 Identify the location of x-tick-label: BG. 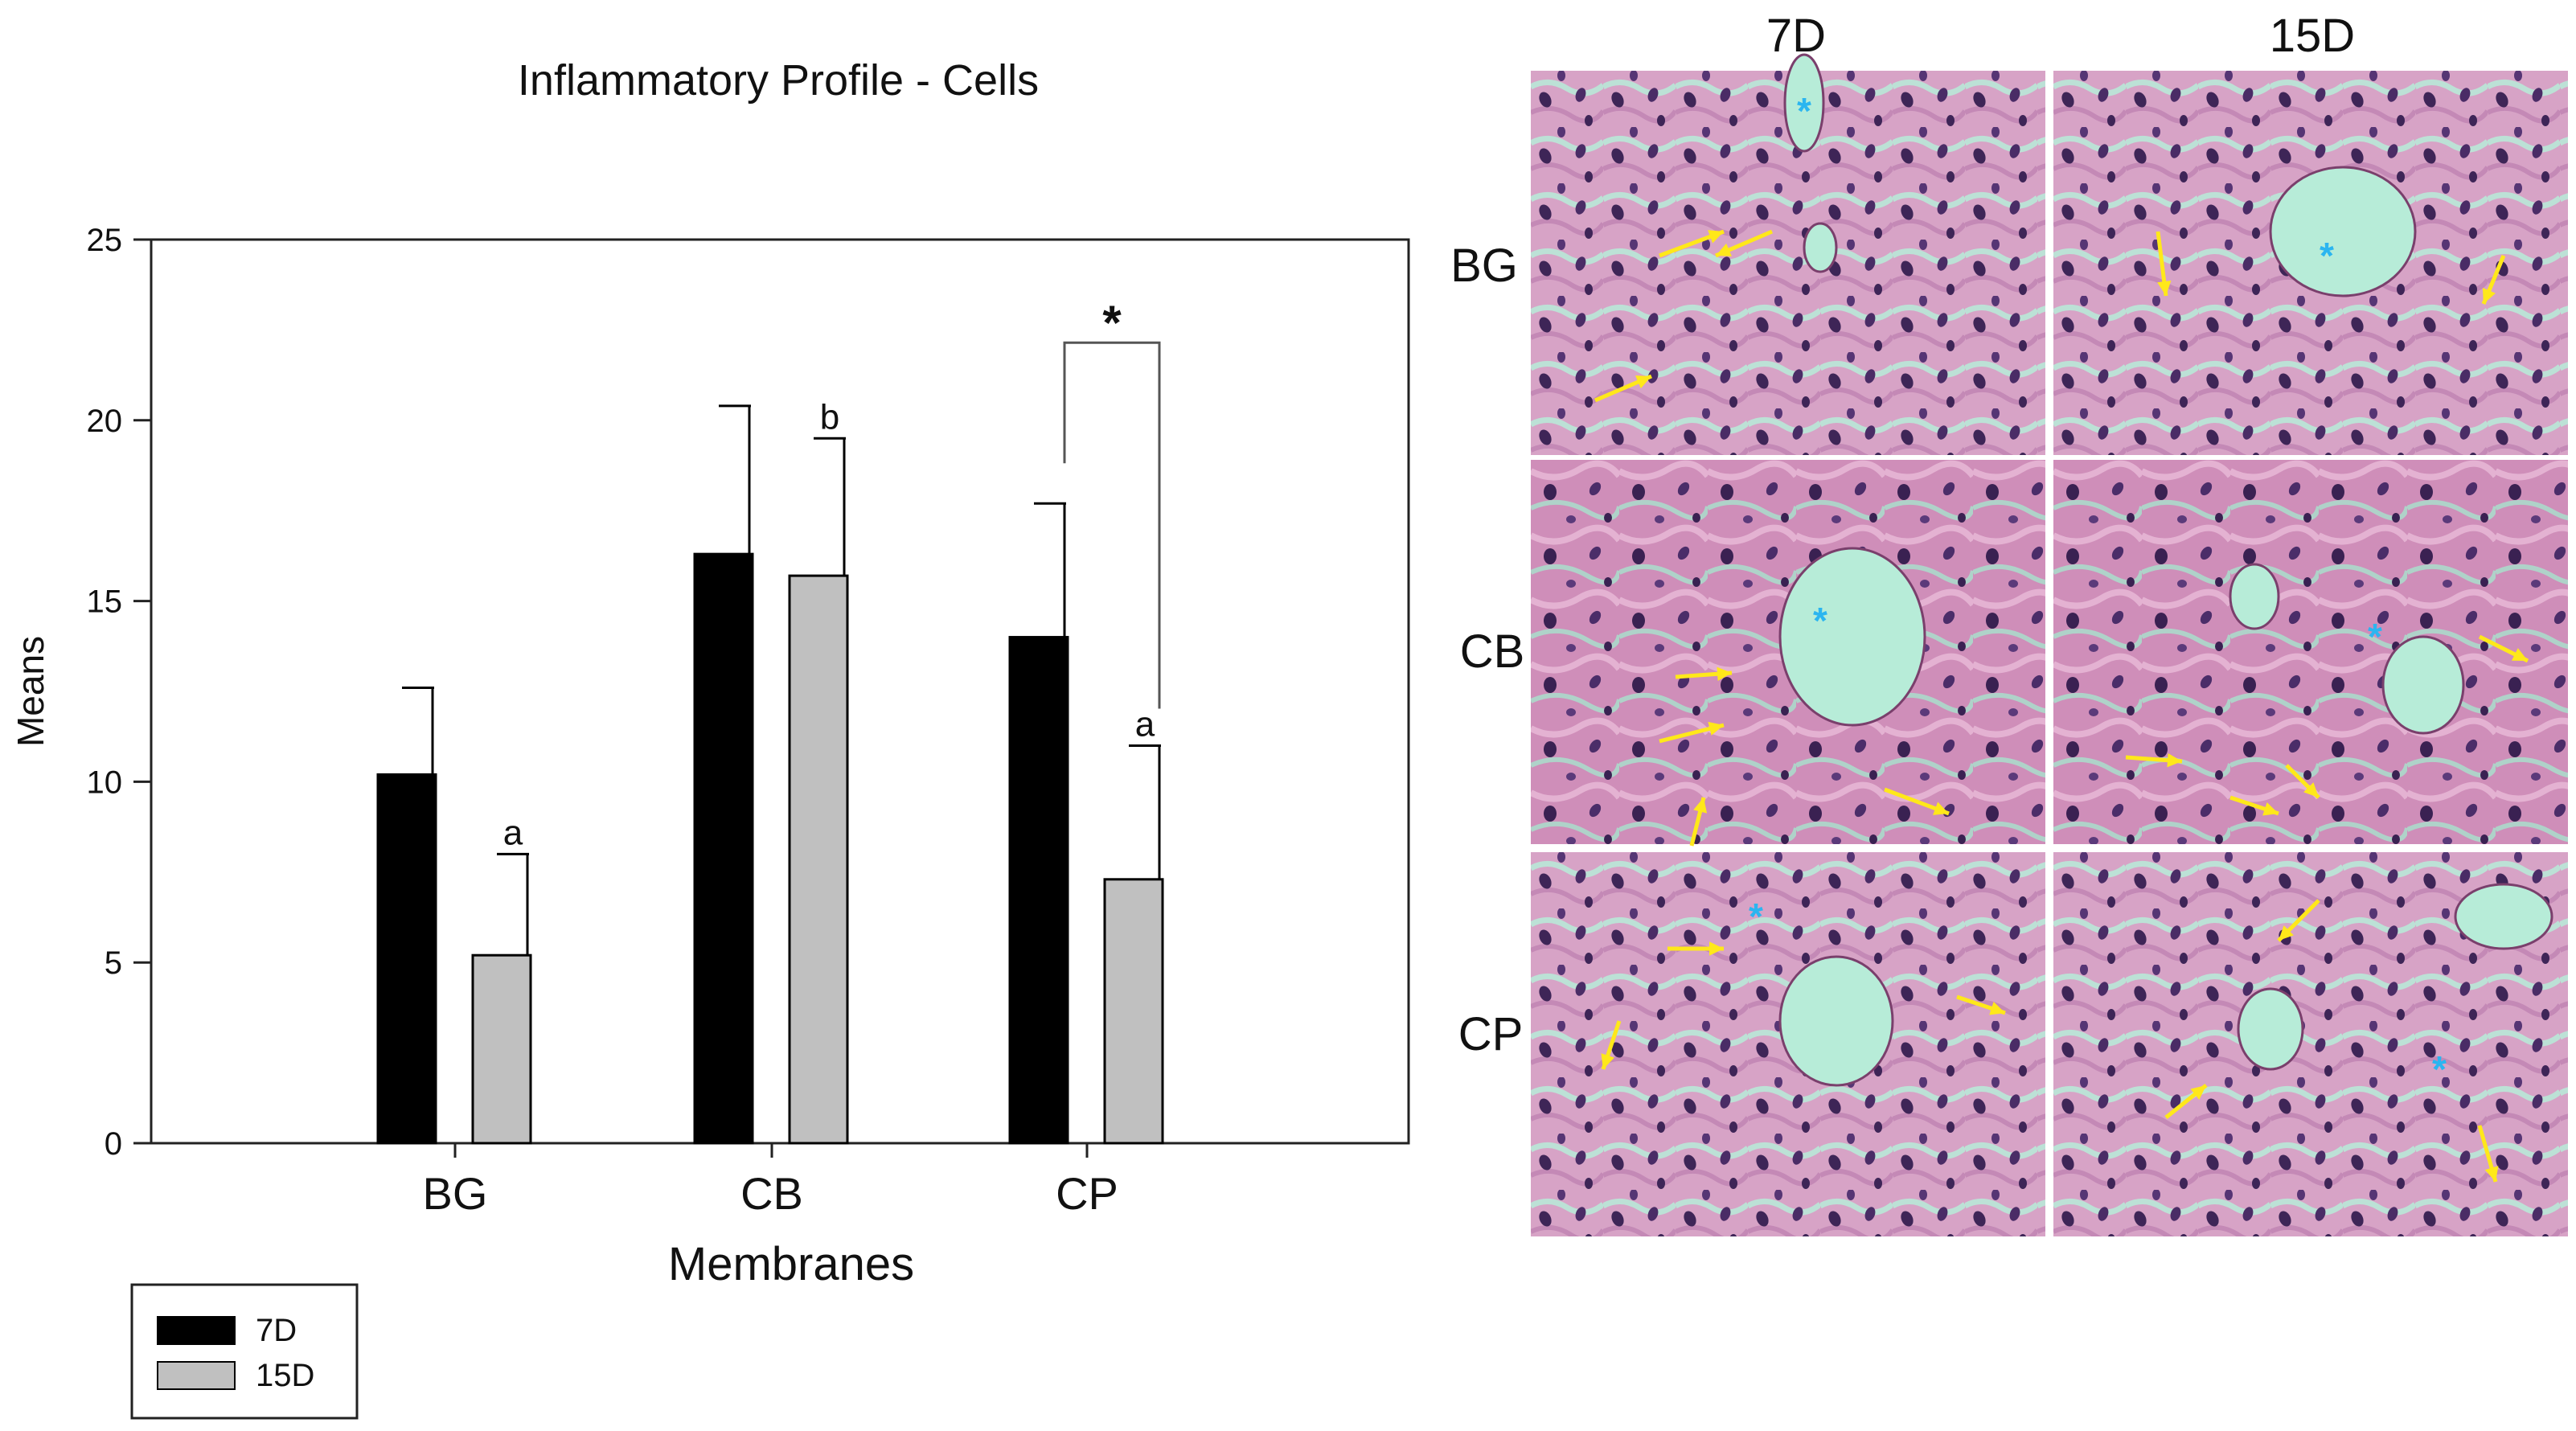
(455, 1194).